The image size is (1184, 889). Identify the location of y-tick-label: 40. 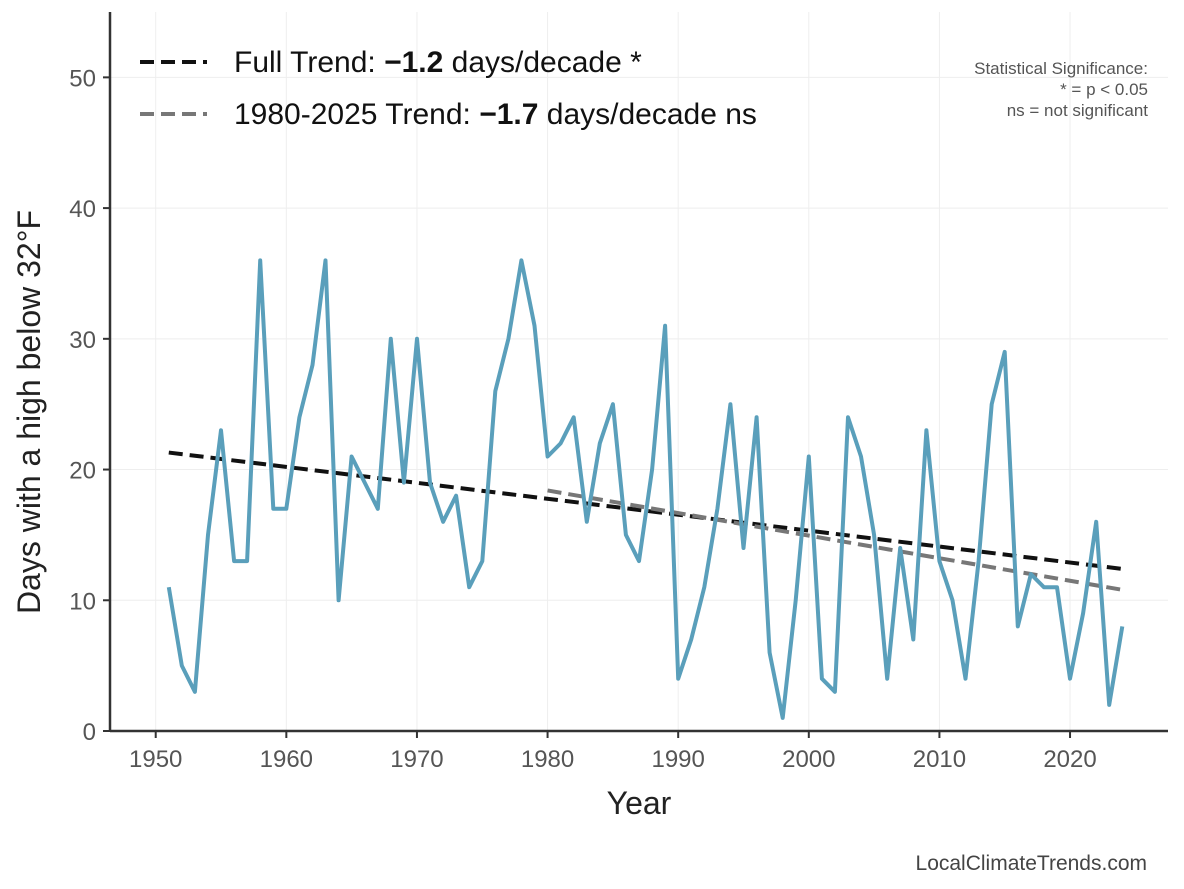
(82, 209).